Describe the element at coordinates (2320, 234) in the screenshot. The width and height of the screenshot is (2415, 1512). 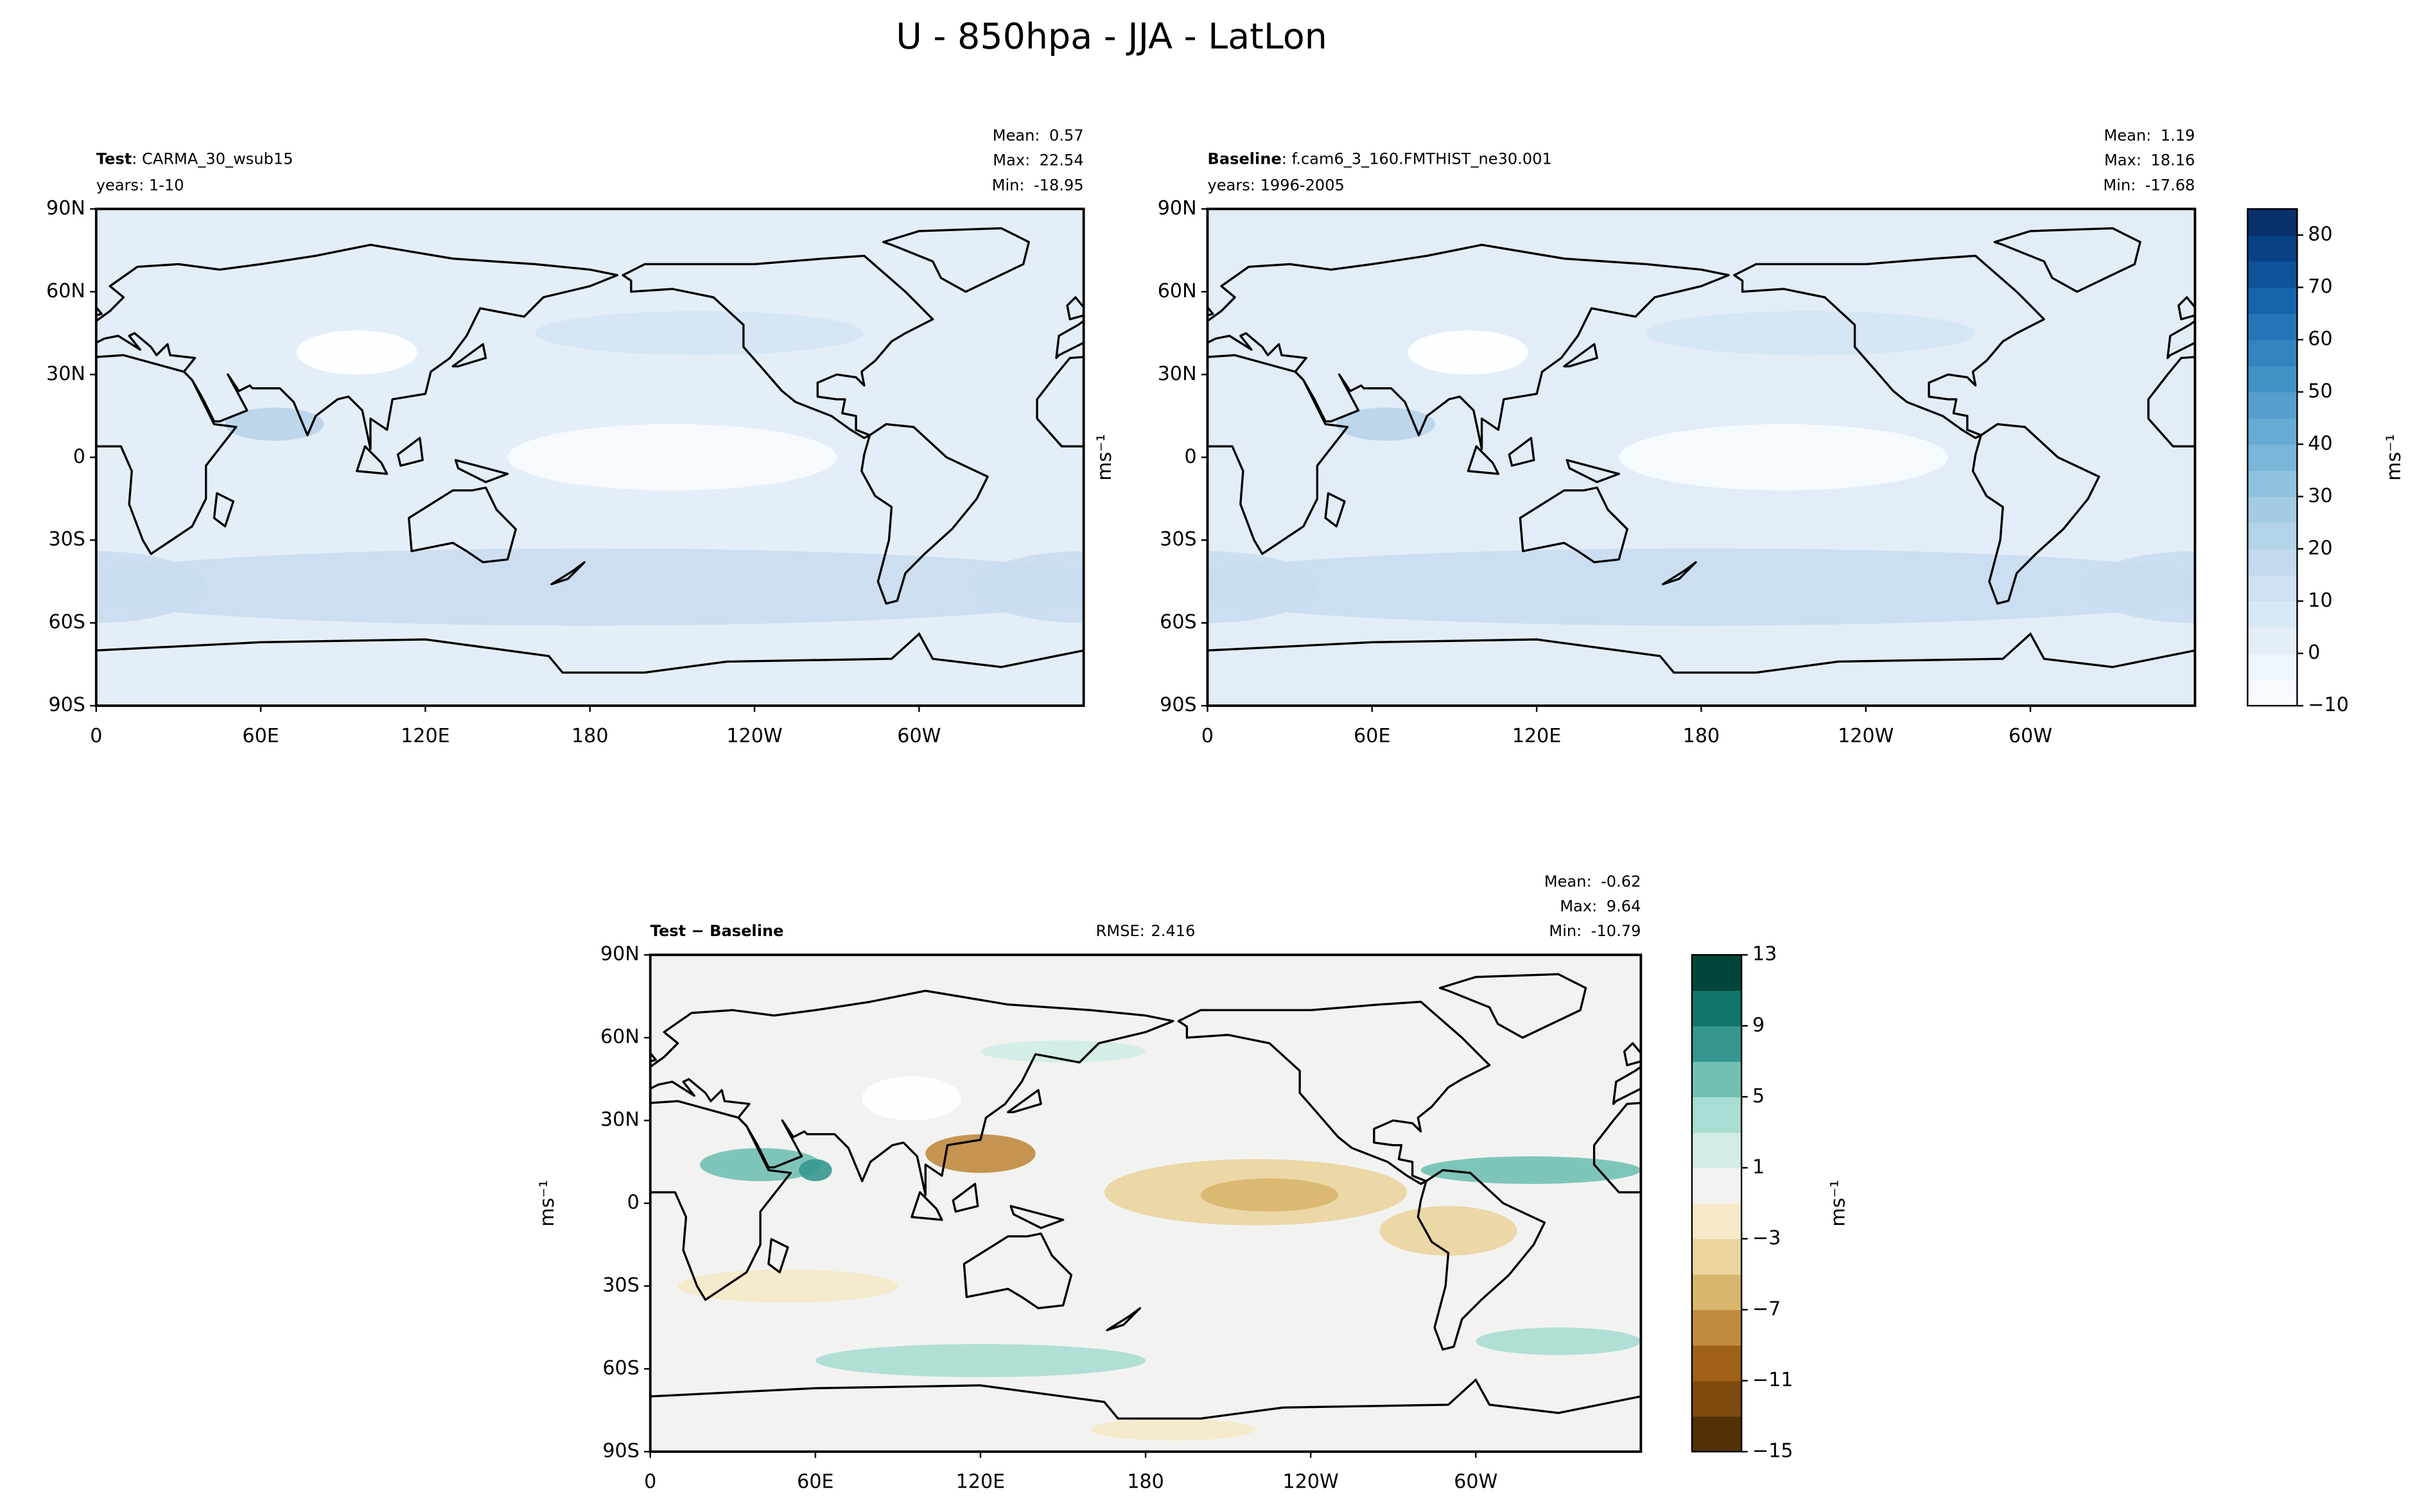
I see `colorbar-tick-label: 80` at that location.